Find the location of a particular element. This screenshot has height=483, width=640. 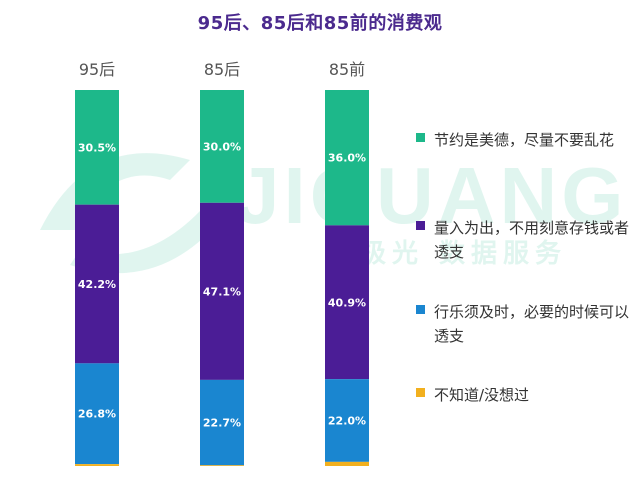

data-label: 30.0% is located at coordinates (222, 146).